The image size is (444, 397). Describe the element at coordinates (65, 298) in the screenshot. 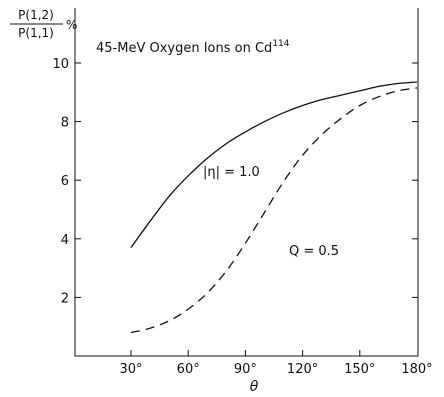

I see `y-tick-label: 2` at that location.